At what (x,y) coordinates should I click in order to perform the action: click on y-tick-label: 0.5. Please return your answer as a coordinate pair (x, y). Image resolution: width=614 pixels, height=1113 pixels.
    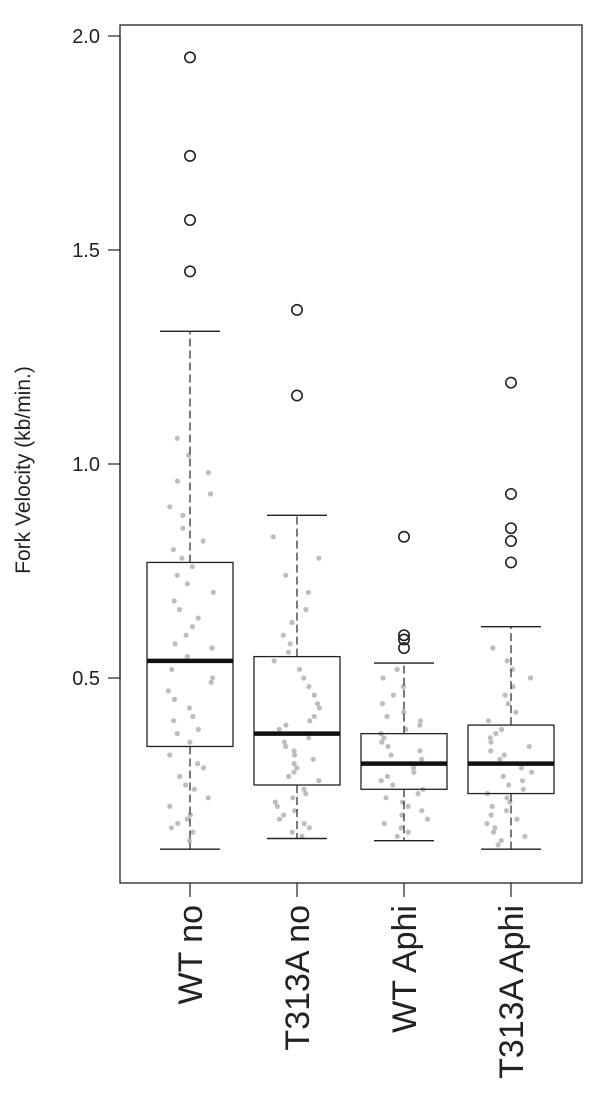
    Looking at the image, I should click on (86, 679).